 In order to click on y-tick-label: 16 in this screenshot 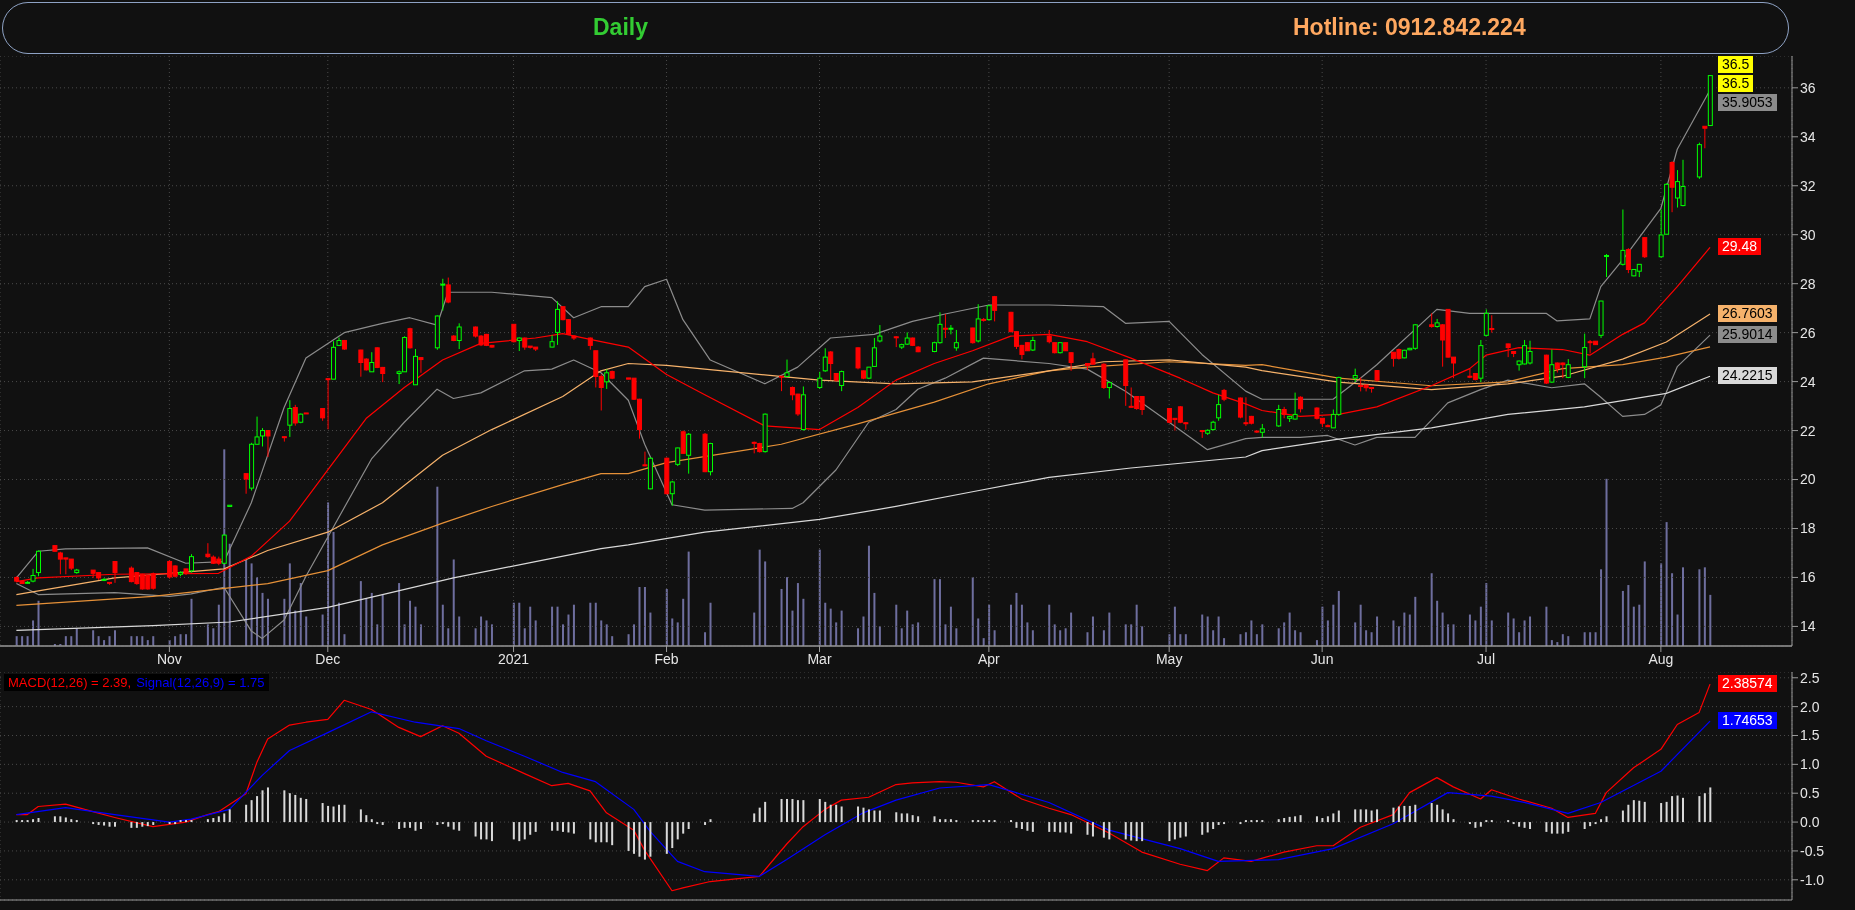, I will do `click(1808, 577)`.